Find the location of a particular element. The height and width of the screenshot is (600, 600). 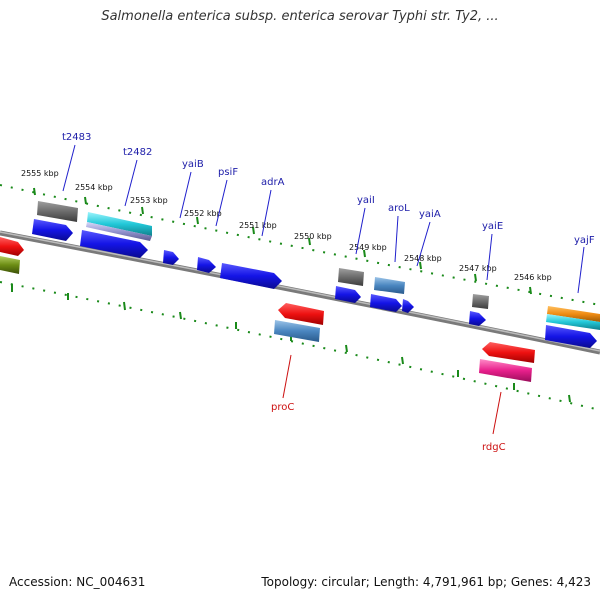

reverse-feature-row is located at coordinates (404, 342).